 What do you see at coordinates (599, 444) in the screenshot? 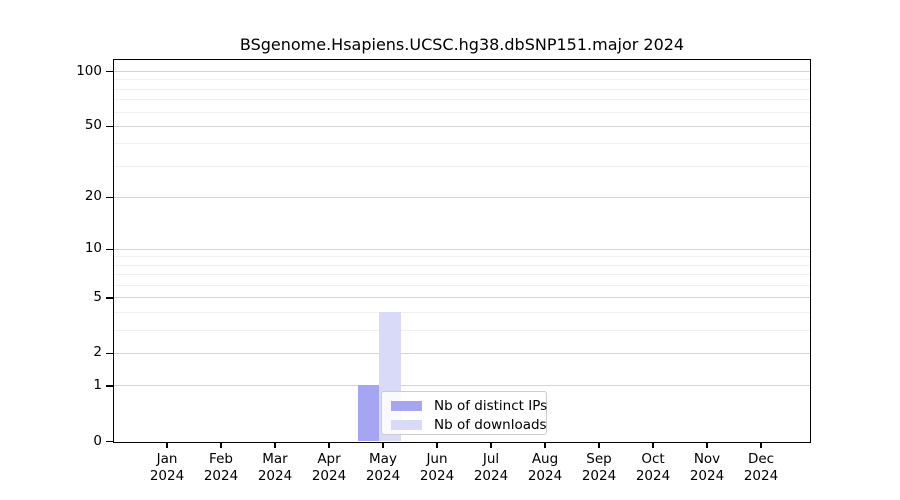
I see `x-tick-mark-sep` at bounding box center [599, 444].